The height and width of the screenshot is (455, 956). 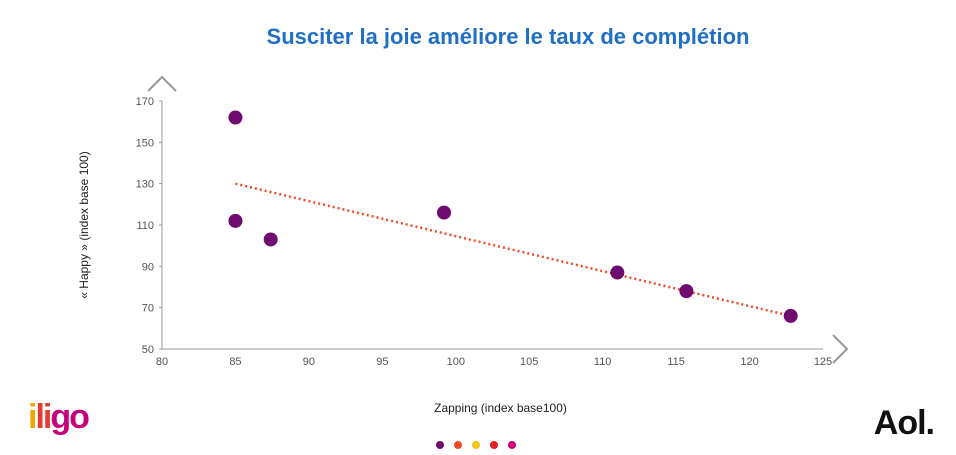 What do you see at coordinates (494, 362) in the screenshot?
I see `x-tick-labels: 80 85 90 95 100 105 110 115 120 125` at bounding box center [494, 362].